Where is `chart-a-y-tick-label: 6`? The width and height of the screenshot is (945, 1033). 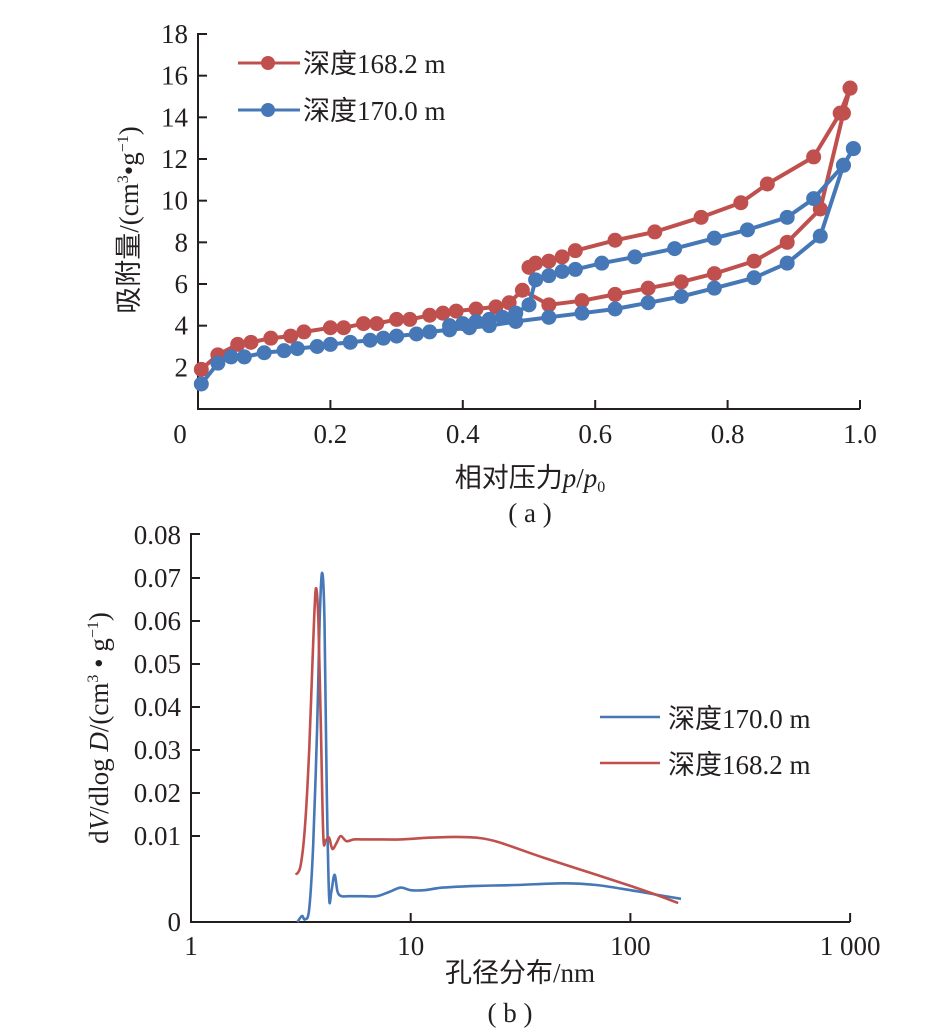 chart-a-y-tick-label: 6 is located at coordinates (182, 284).